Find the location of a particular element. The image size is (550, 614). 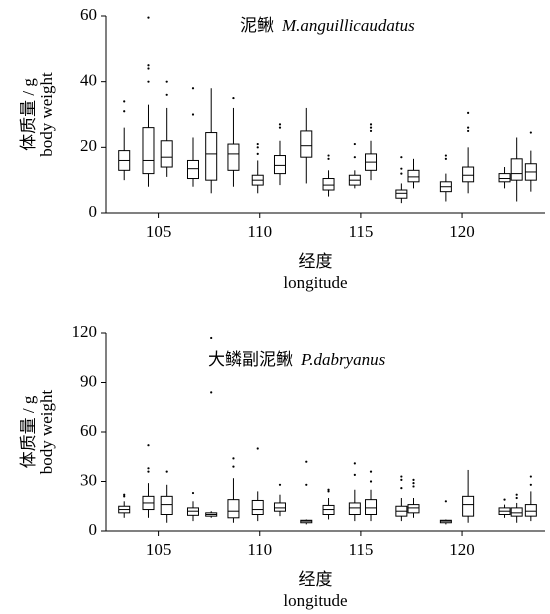

title-latin: M.anguillicaudatus is located at coordinates (348, 25).